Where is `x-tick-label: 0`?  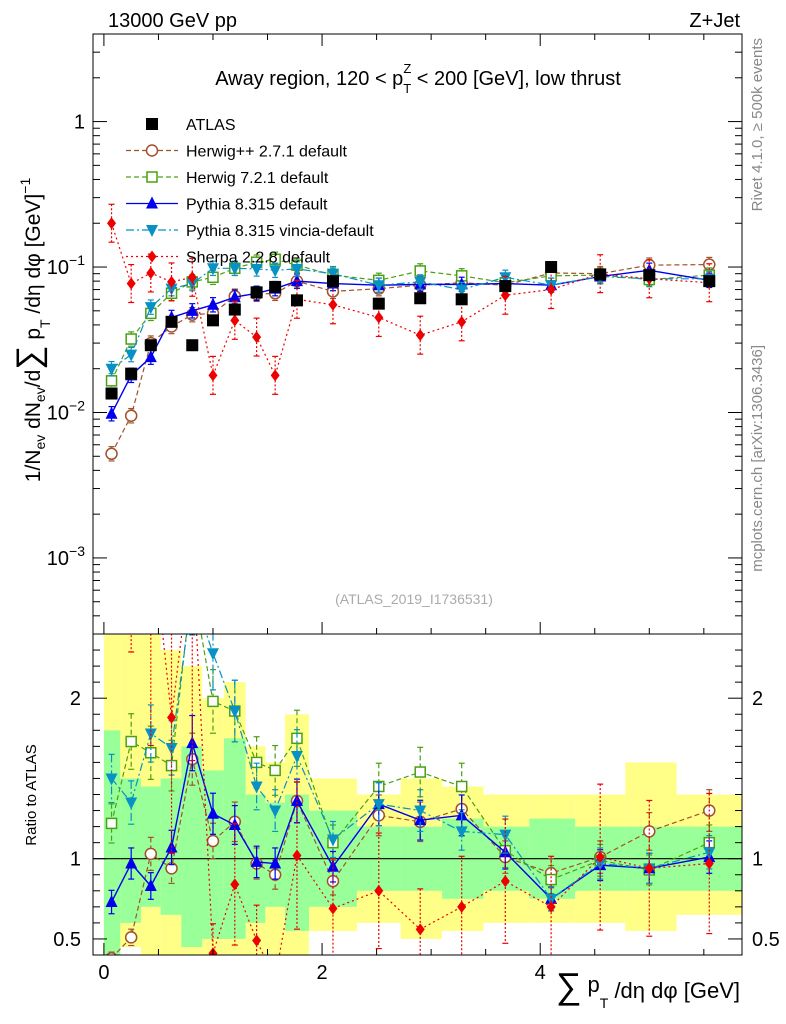
x-tick-label: 0 is located at coordinates (103, 973).